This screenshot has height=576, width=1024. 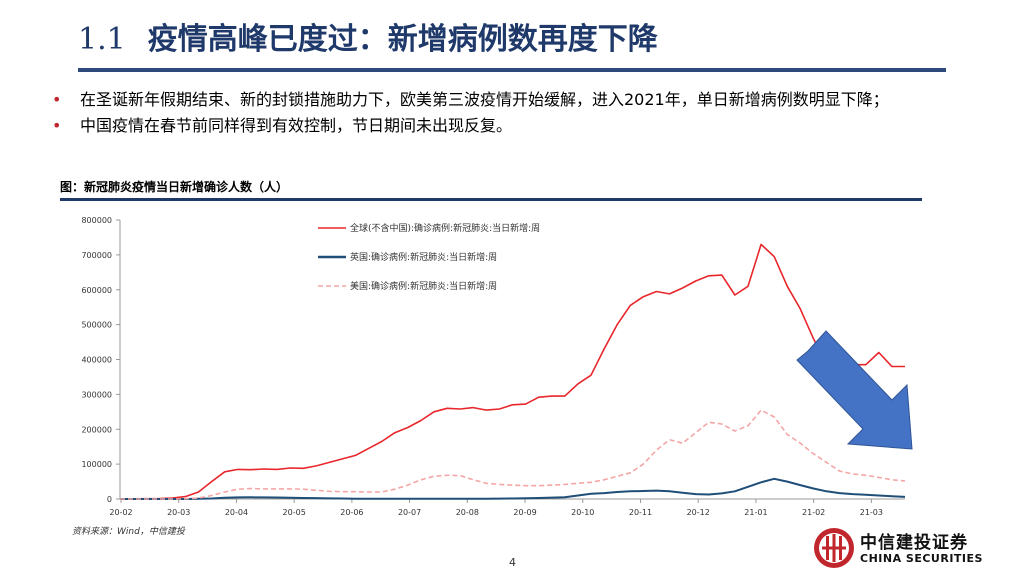 I want to click on logo-chinese-text: 中信建投证券, so click(x=914, y=543).